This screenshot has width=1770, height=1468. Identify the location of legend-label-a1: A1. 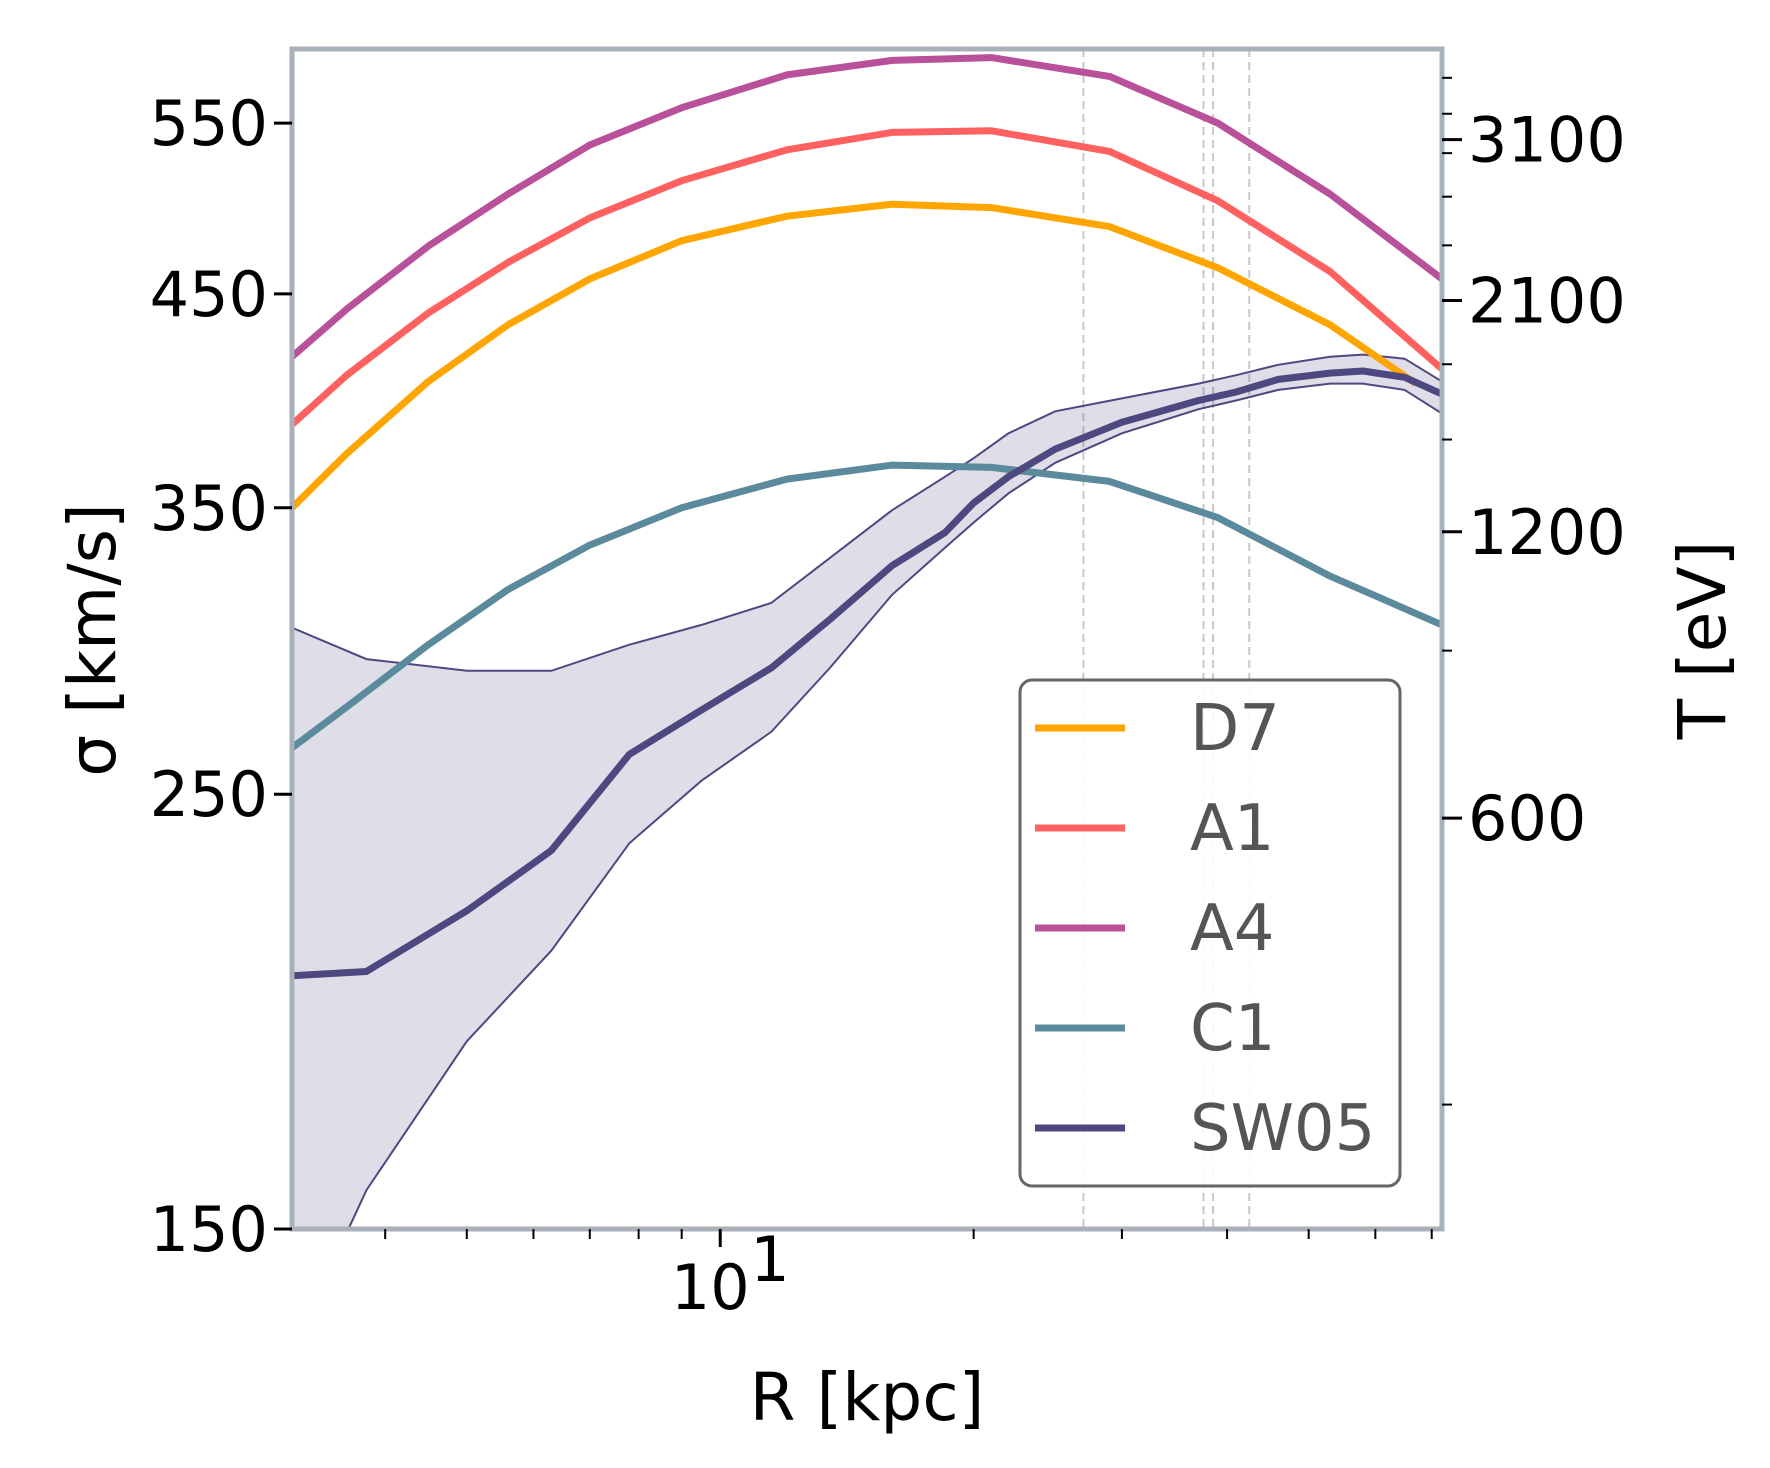
(1232, 829).